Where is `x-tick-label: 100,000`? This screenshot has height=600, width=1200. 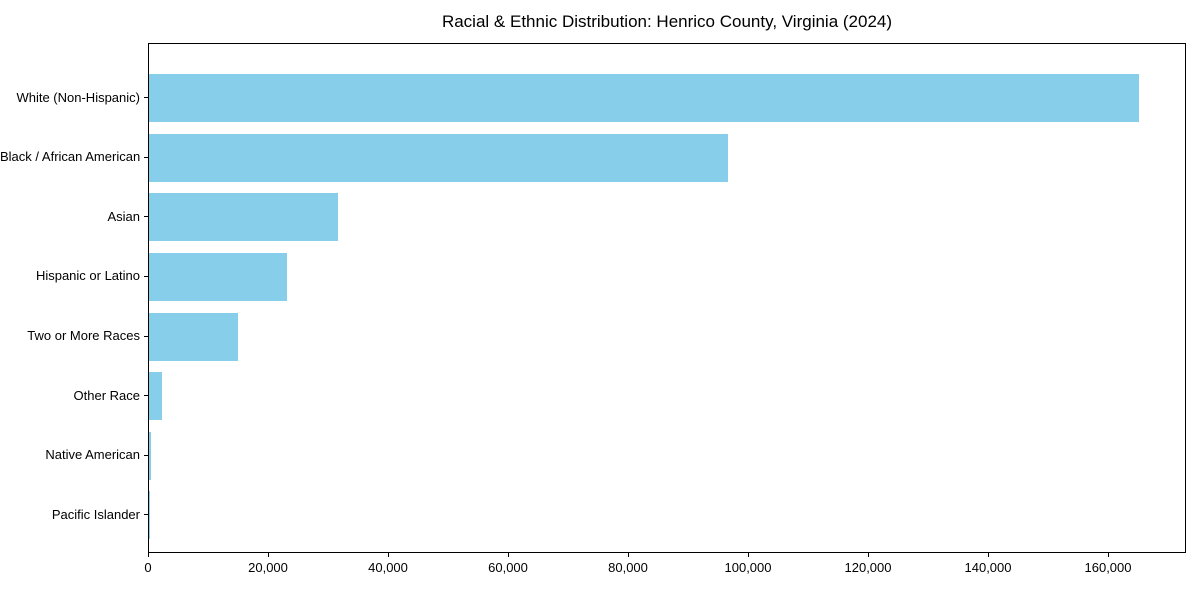
x-tick-label: 100,000 is located at coordinates (748, 567).